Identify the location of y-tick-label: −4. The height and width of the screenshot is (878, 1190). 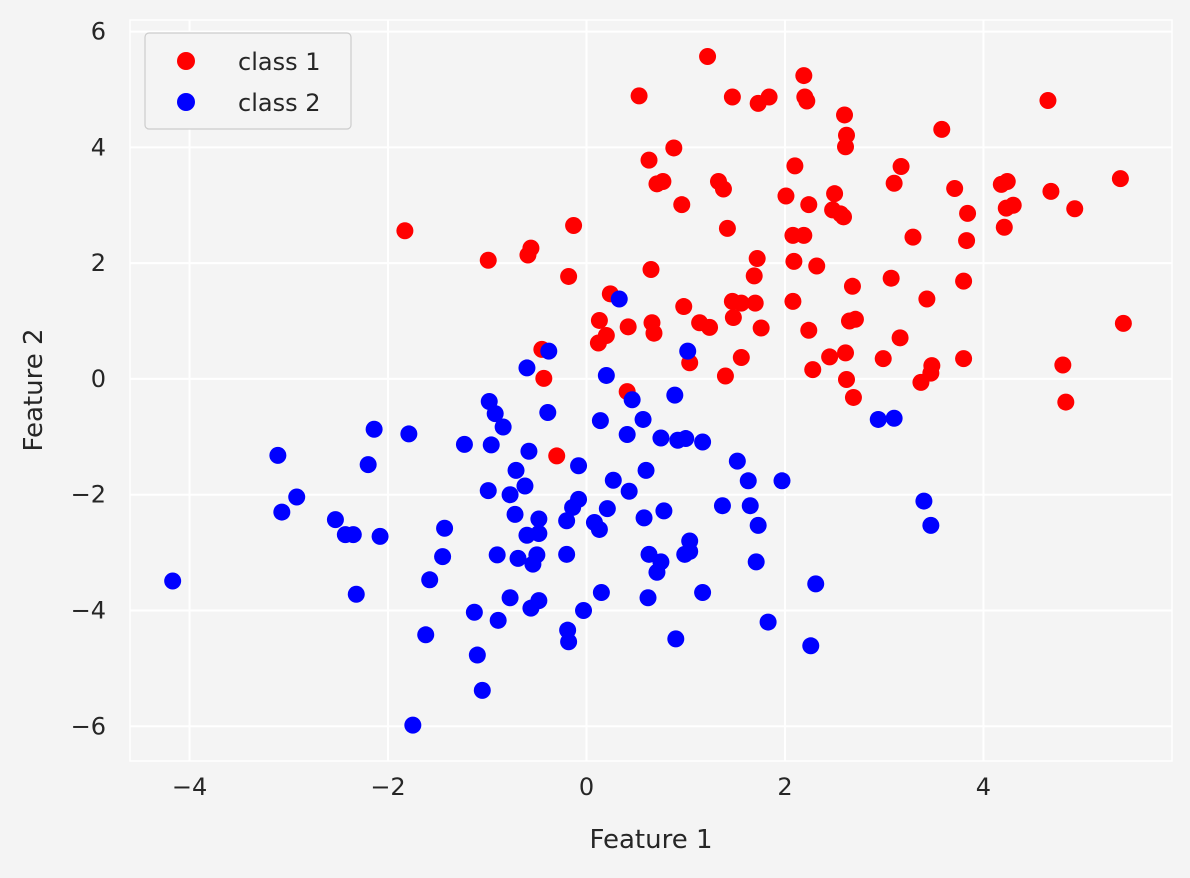
(88, 610).